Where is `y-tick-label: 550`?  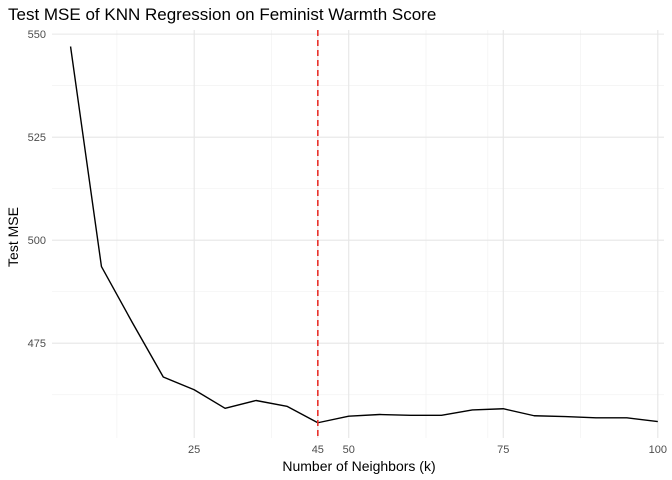
y-tick-label: 550 is located at coordinates (37, 35).